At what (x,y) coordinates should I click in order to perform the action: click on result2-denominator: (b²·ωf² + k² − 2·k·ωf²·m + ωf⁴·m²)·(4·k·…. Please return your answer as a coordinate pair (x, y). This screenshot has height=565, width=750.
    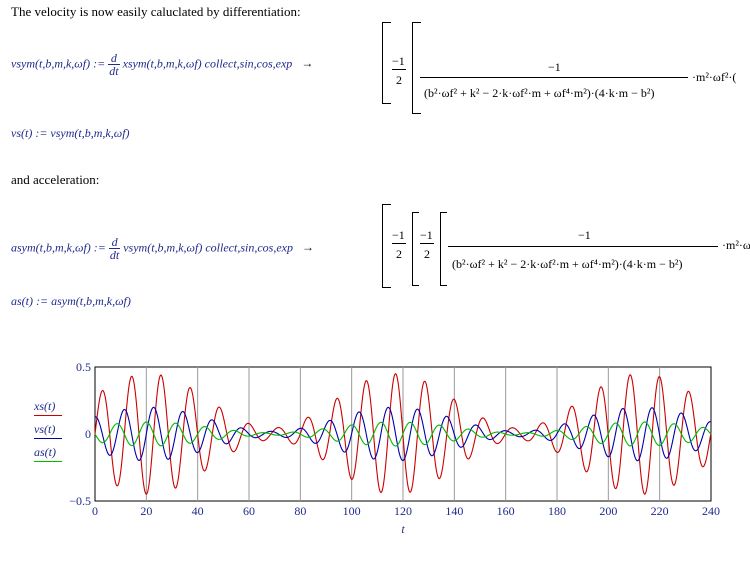
    Looking at the image, I should click on (567, 264).